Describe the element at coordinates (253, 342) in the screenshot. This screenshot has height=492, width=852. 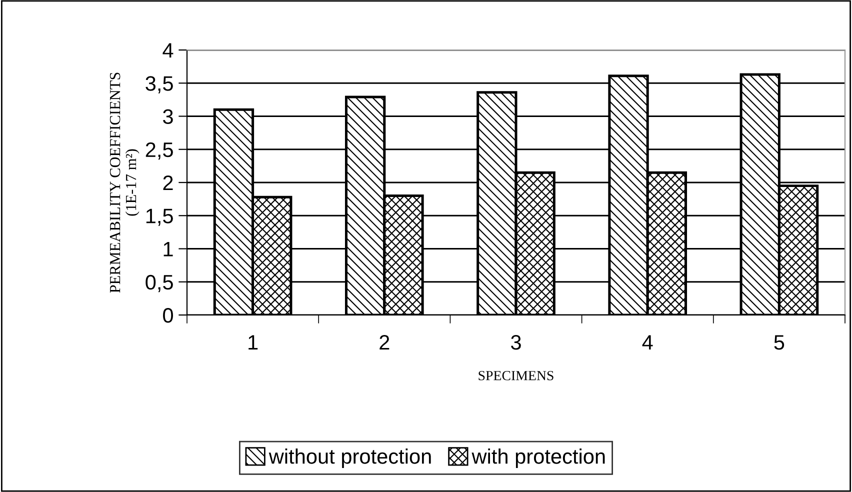
I see `x-tick-label: 1` at that location.